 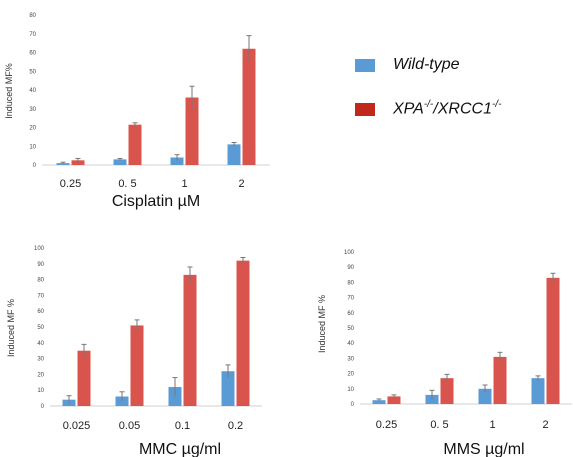 I want to click on x-axis-label: MMC µg/ml, so click(x=180, y=449).